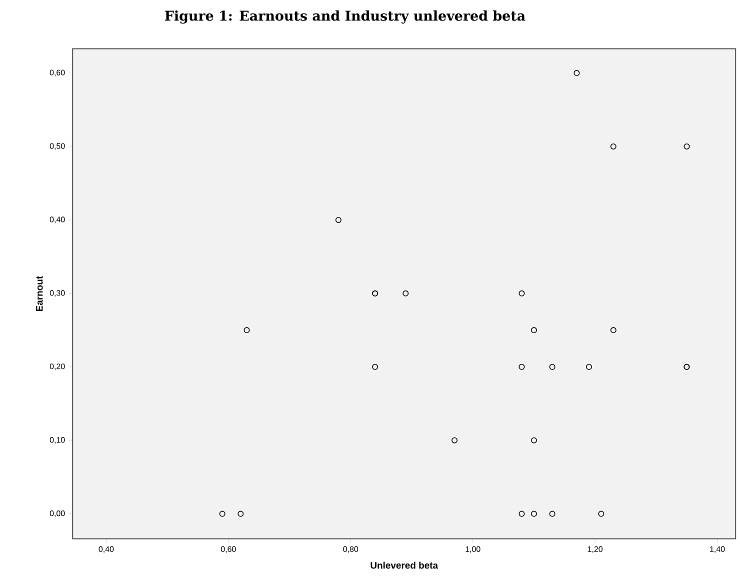  I want to click on y-axis-title: Earnout, so click(39, 294).